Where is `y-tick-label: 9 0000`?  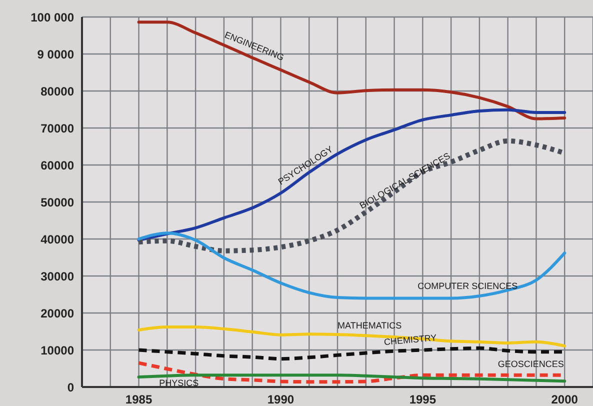 y-tick-label: 9 0000 is located at coordinates (55, 54).